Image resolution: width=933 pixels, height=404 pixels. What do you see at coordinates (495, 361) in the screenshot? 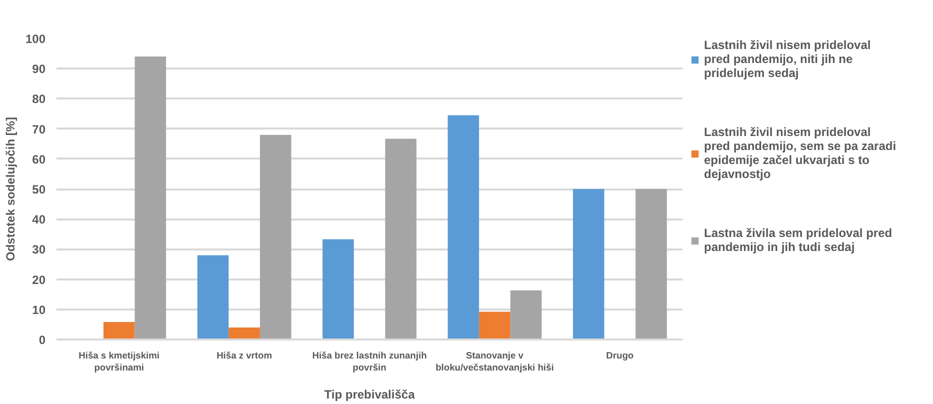
I see `x-tick-label: Stanovanje v bloku/večstanovanjski hiši` at bounding box center [495, 361].